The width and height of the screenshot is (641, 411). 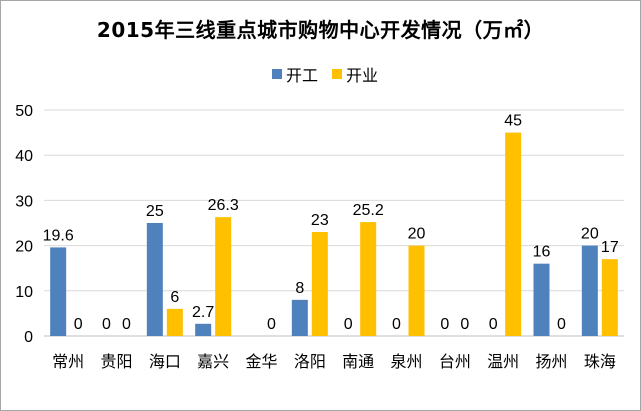 I want to click on data-label: 45, so click(x=513, y=121).